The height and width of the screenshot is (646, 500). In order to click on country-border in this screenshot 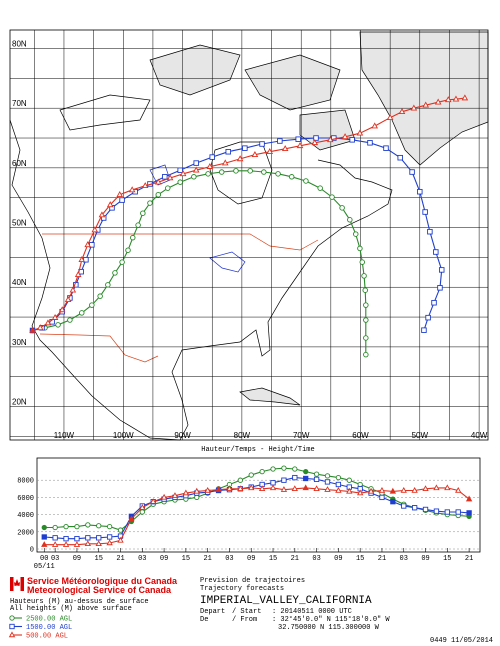, I will do `click(99, 348)`.